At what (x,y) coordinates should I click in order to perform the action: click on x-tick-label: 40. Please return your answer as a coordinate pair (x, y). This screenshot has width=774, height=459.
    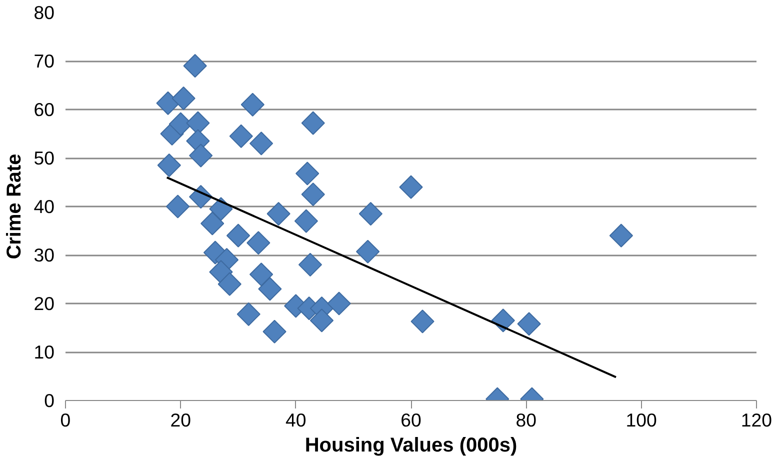
    Looking at the image, I should click on (295, 420).